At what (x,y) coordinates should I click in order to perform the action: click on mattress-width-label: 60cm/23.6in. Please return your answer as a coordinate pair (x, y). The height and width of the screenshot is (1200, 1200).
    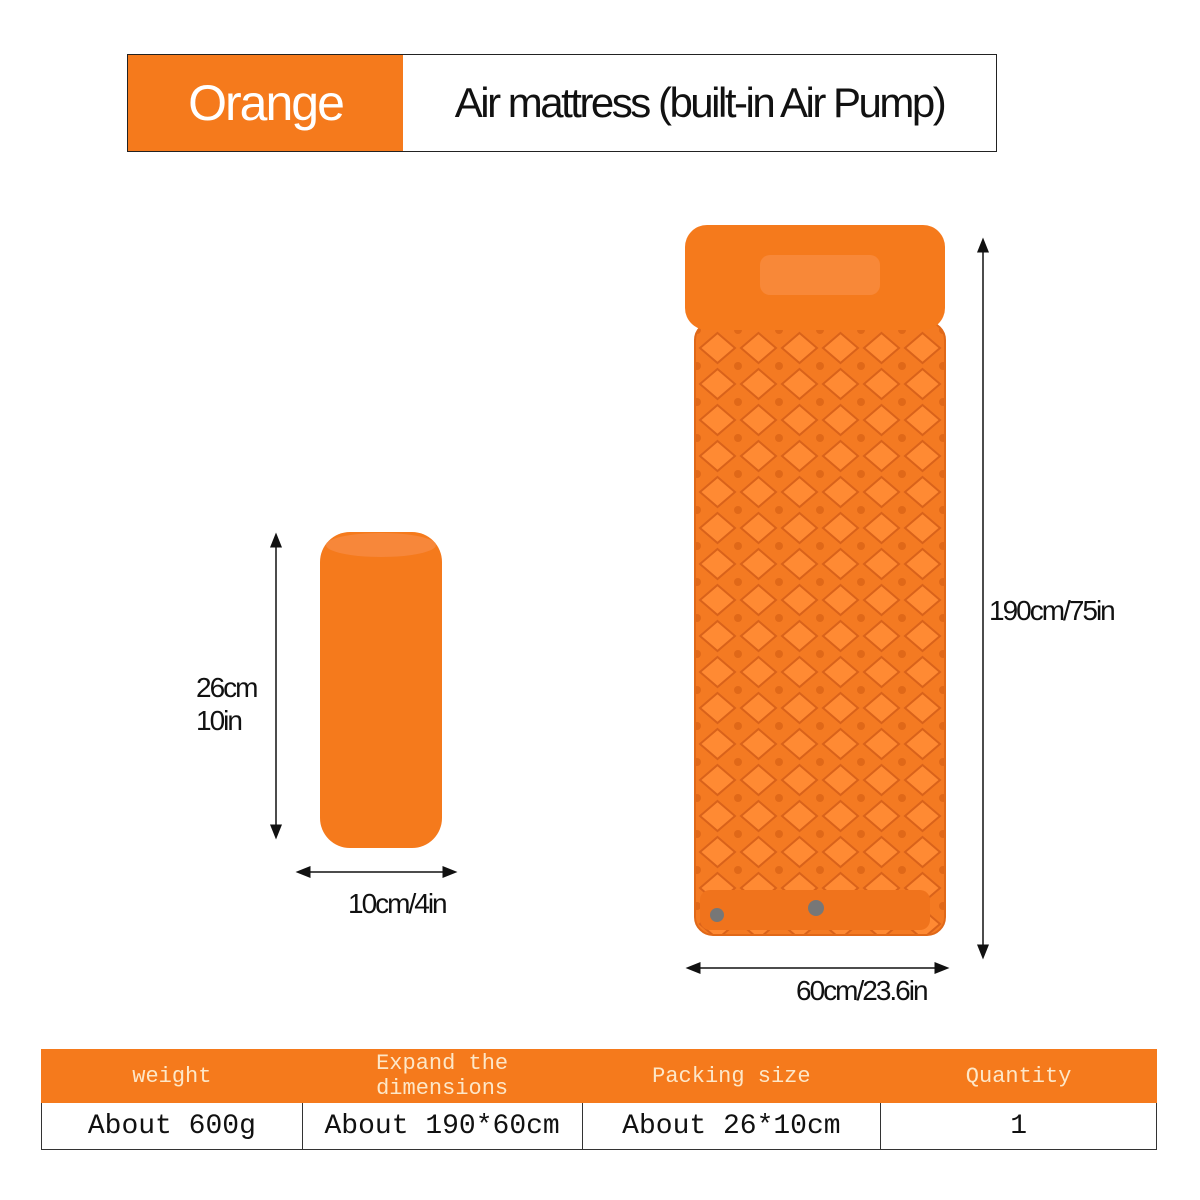
    Looking at the image, I should click on (862, 990).